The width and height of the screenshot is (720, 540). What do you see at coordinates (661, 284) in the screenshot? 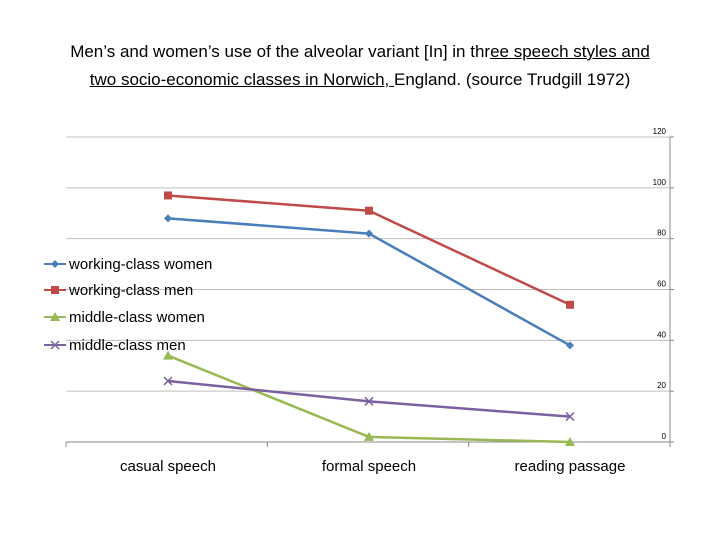
I see `y-tick-label-60: 60` at bounding box center [661, 284].